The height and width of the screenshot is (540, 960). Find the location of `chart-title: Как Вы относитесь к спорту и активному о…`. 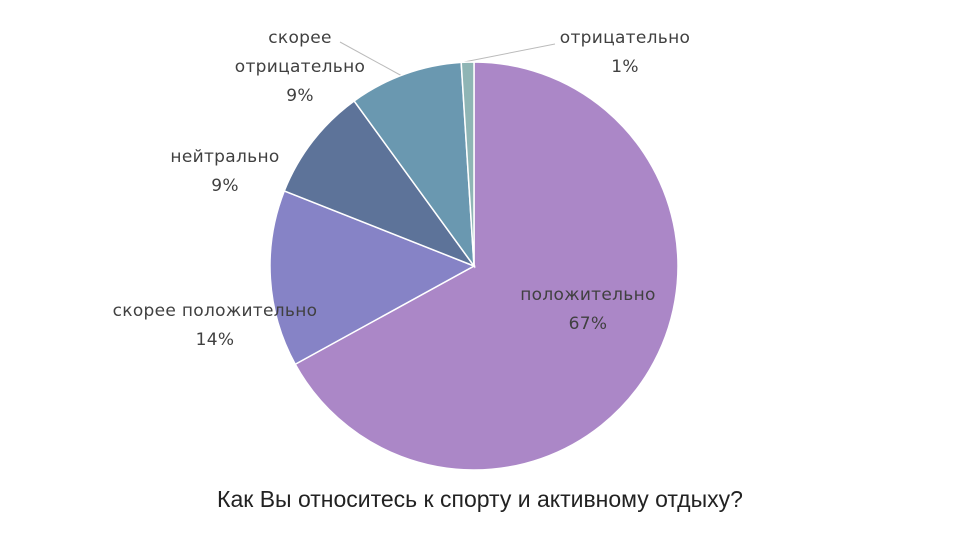

chart-title: Как Вы относитесь к спорту и активному о… is located at coordinates (480, 499).